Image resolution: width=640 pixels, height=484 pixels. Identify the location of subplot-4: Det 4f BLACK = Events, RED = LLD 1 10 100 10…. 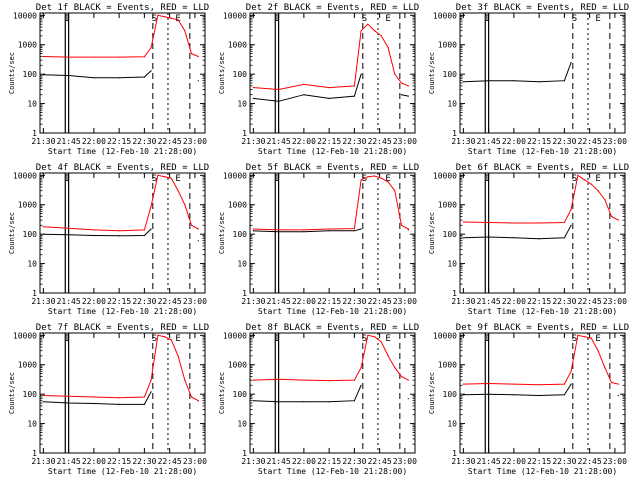
(108, 239).